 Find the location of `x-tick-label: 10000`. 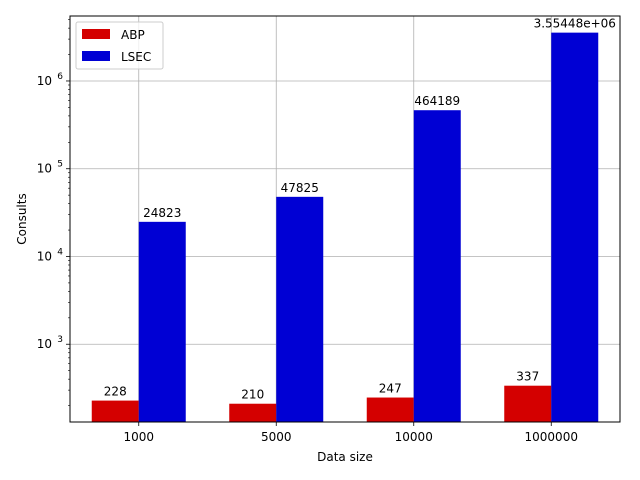

x-tick-label: 10000 is located at coordinates (414, 437).